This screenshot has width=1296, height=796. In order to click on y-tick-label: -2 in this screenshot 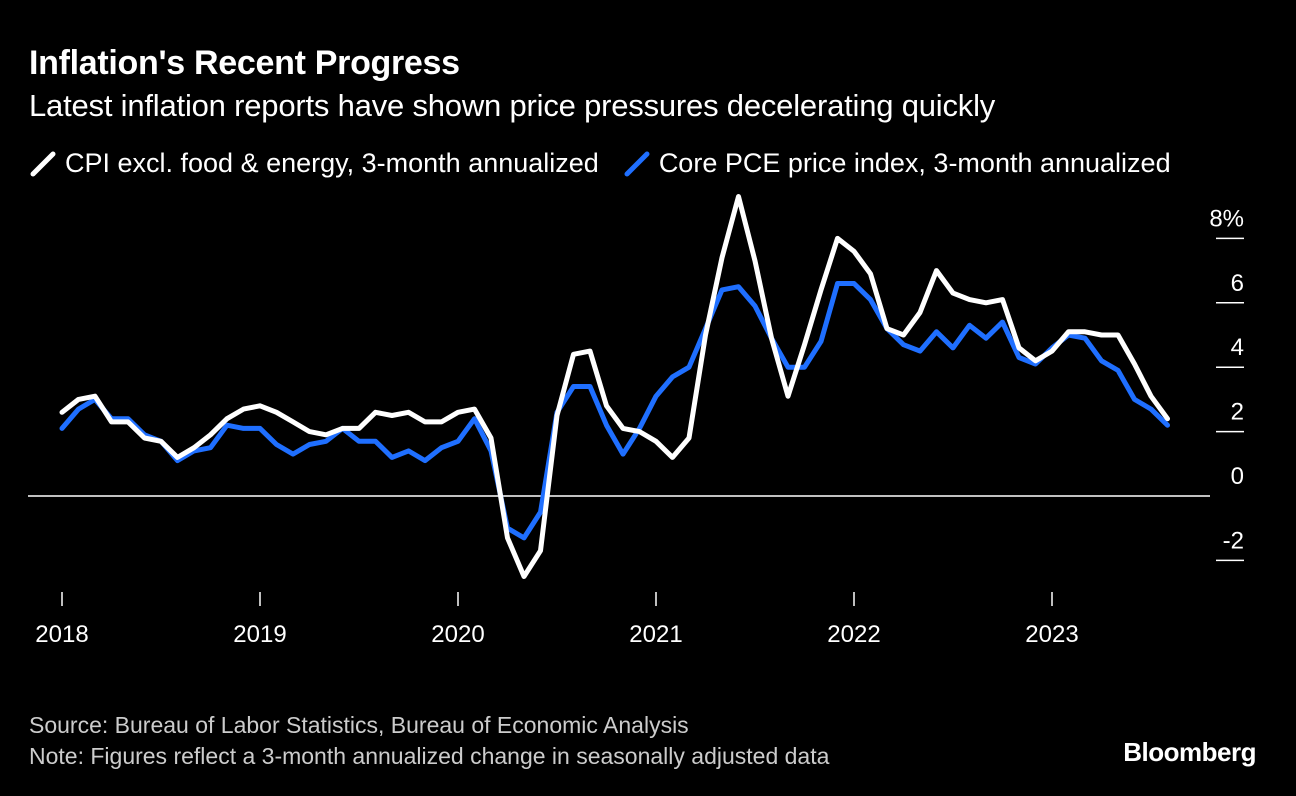, I will do `click(1233, 540)`.